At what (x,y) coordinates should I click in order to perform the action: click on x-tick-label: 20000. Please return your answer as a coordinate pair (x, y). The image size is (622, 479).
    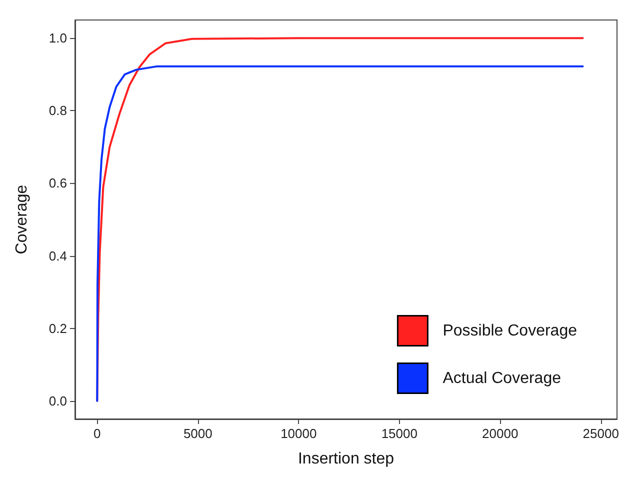
    Looking at the image, I should click on (500, 433).